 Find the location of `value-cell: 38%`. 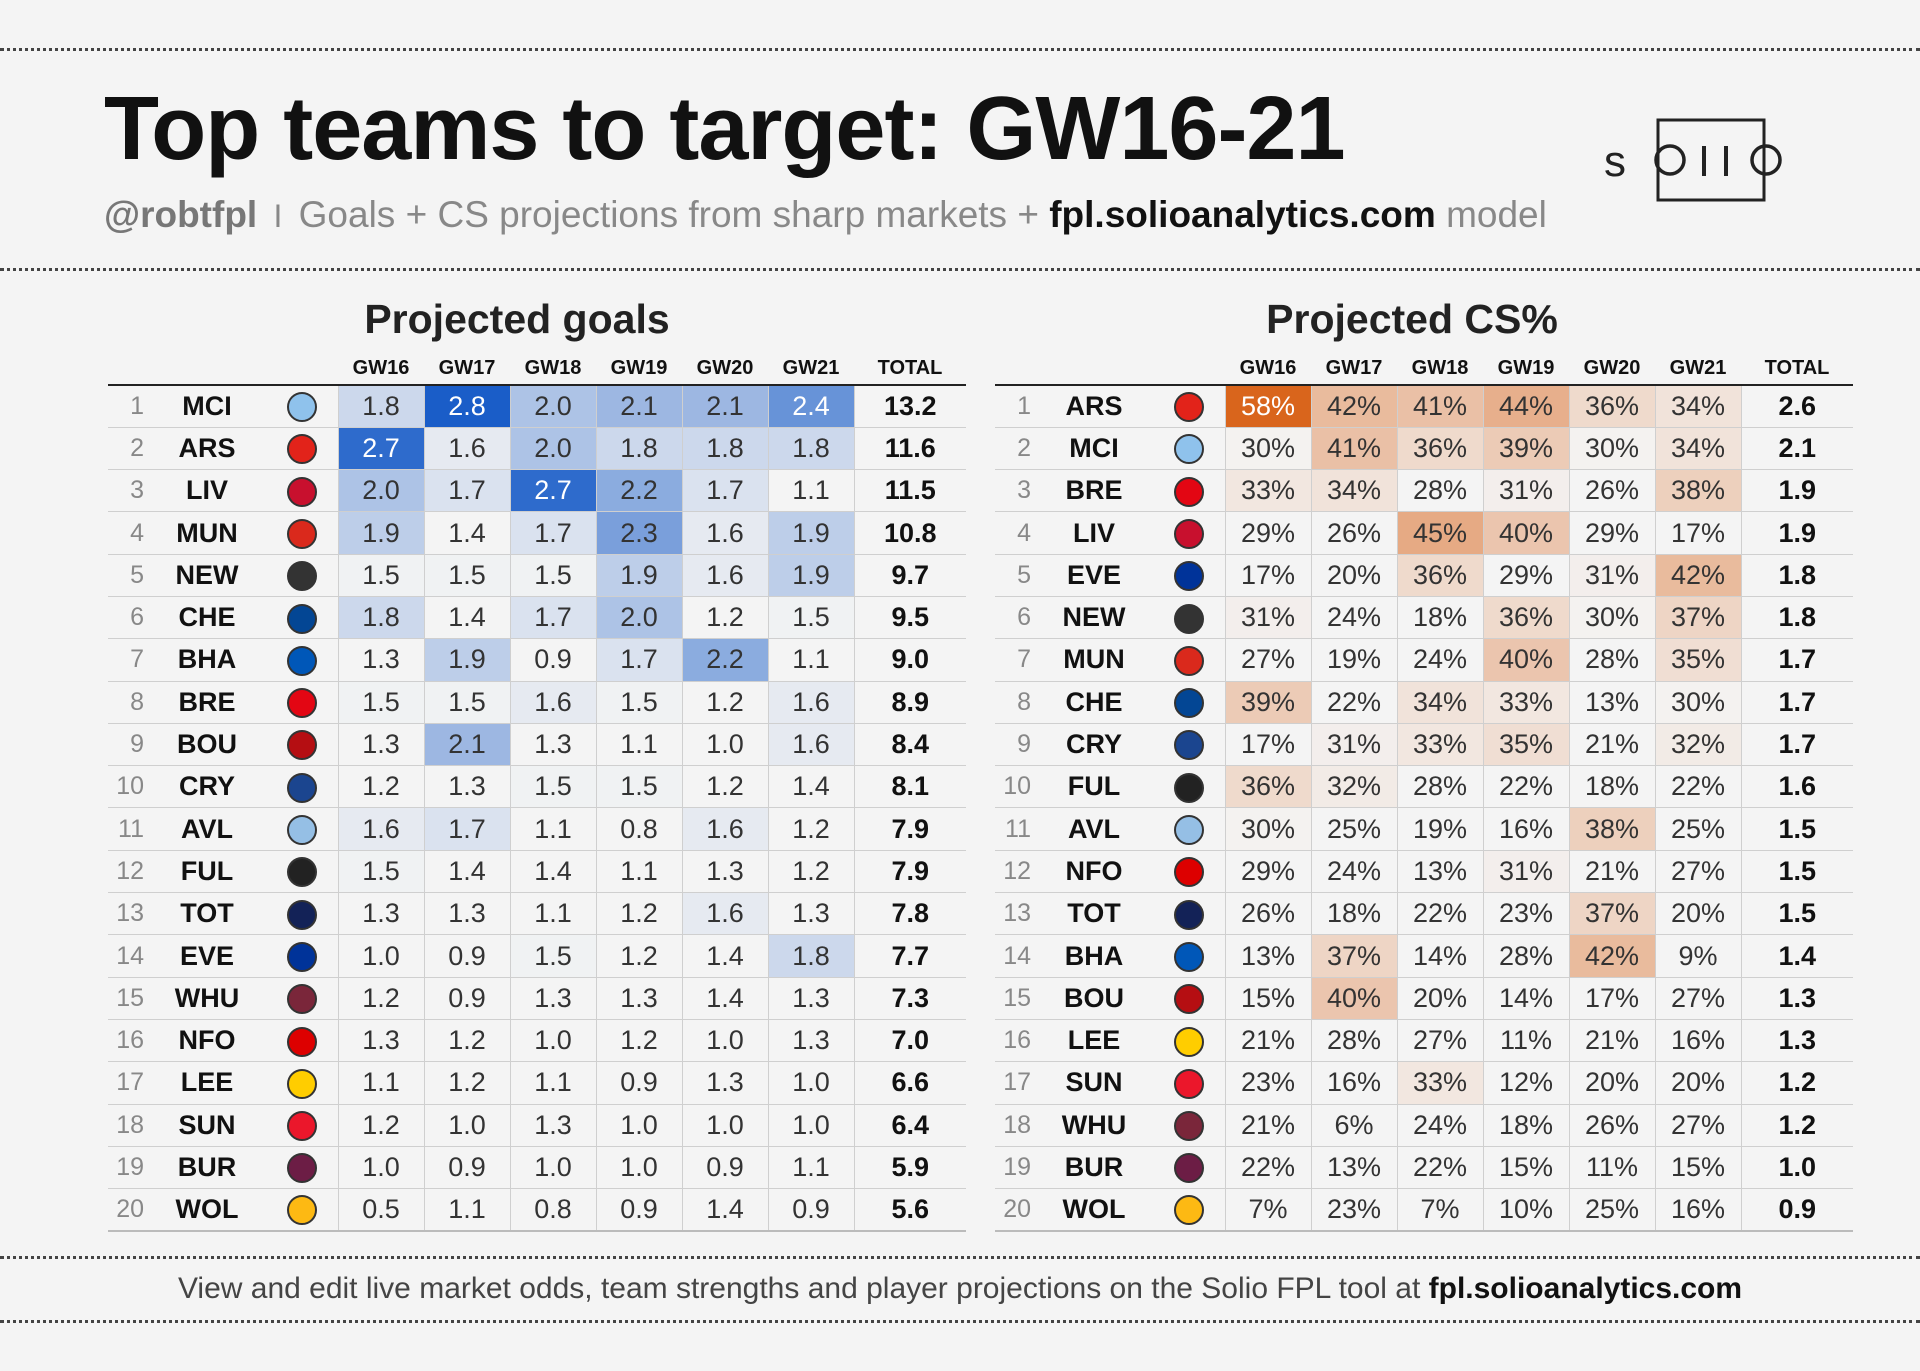

value-cell: 38% is located at coordinates (1697, 490).